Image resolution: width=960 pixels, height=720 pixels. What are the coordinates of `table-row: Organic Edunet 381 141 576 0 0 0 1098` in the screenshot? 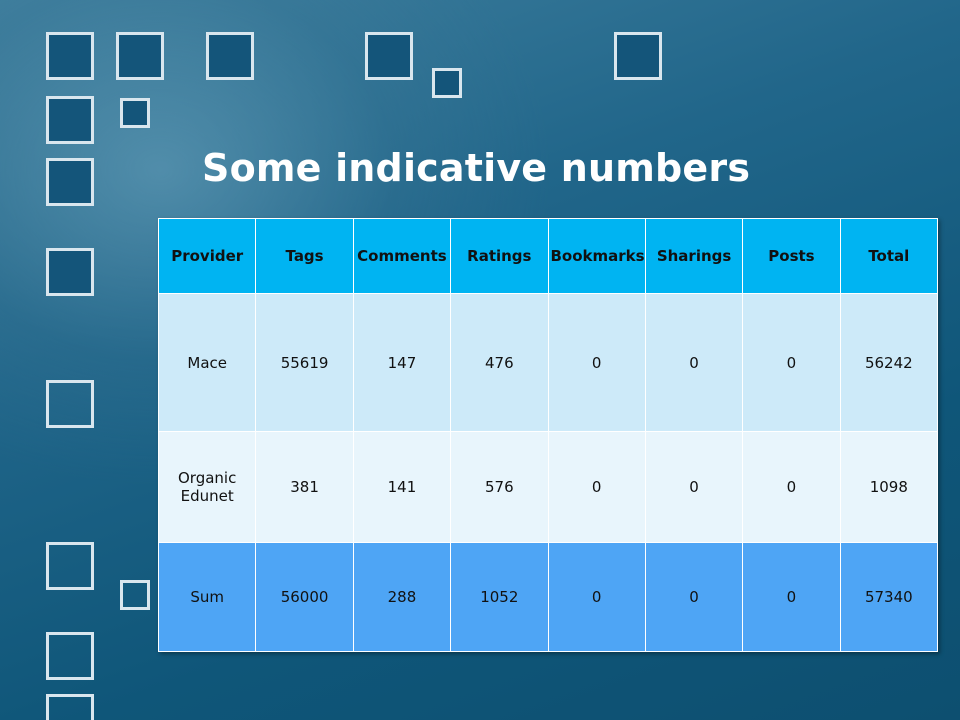 It's located at (548, 487).